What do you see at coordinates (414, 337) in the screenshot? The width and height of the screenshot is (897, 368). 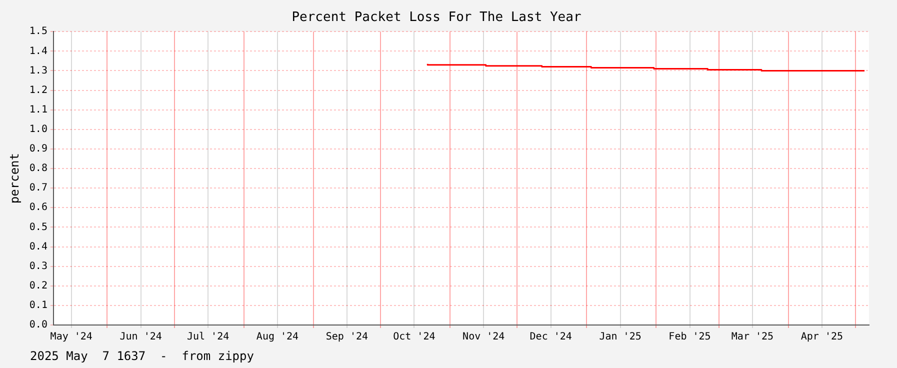 I see `x-tick-label: Oct '24` at bounding box center [414, 337].